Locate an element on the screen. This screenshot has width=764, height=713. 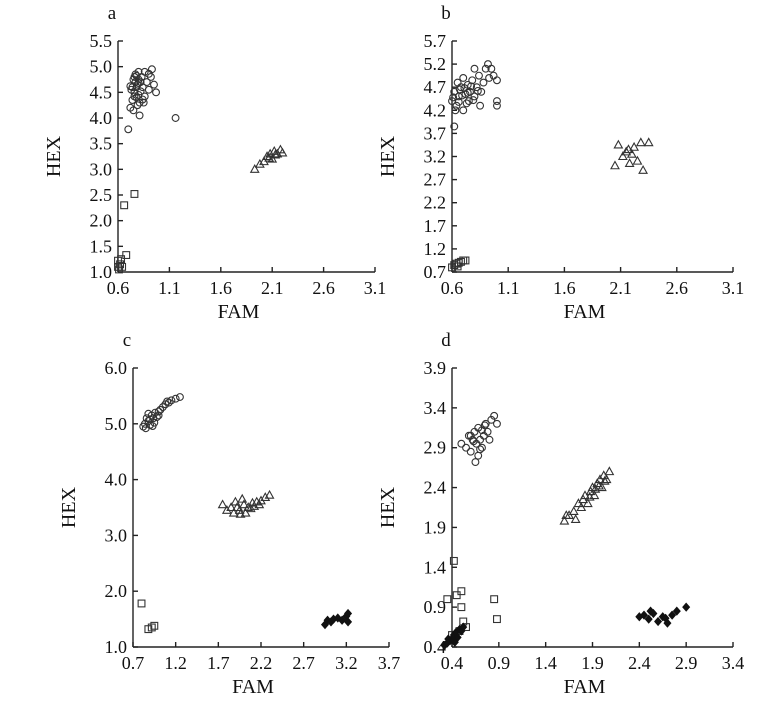
y-tick-label: 5.2 is located at coordinates (435, 64).